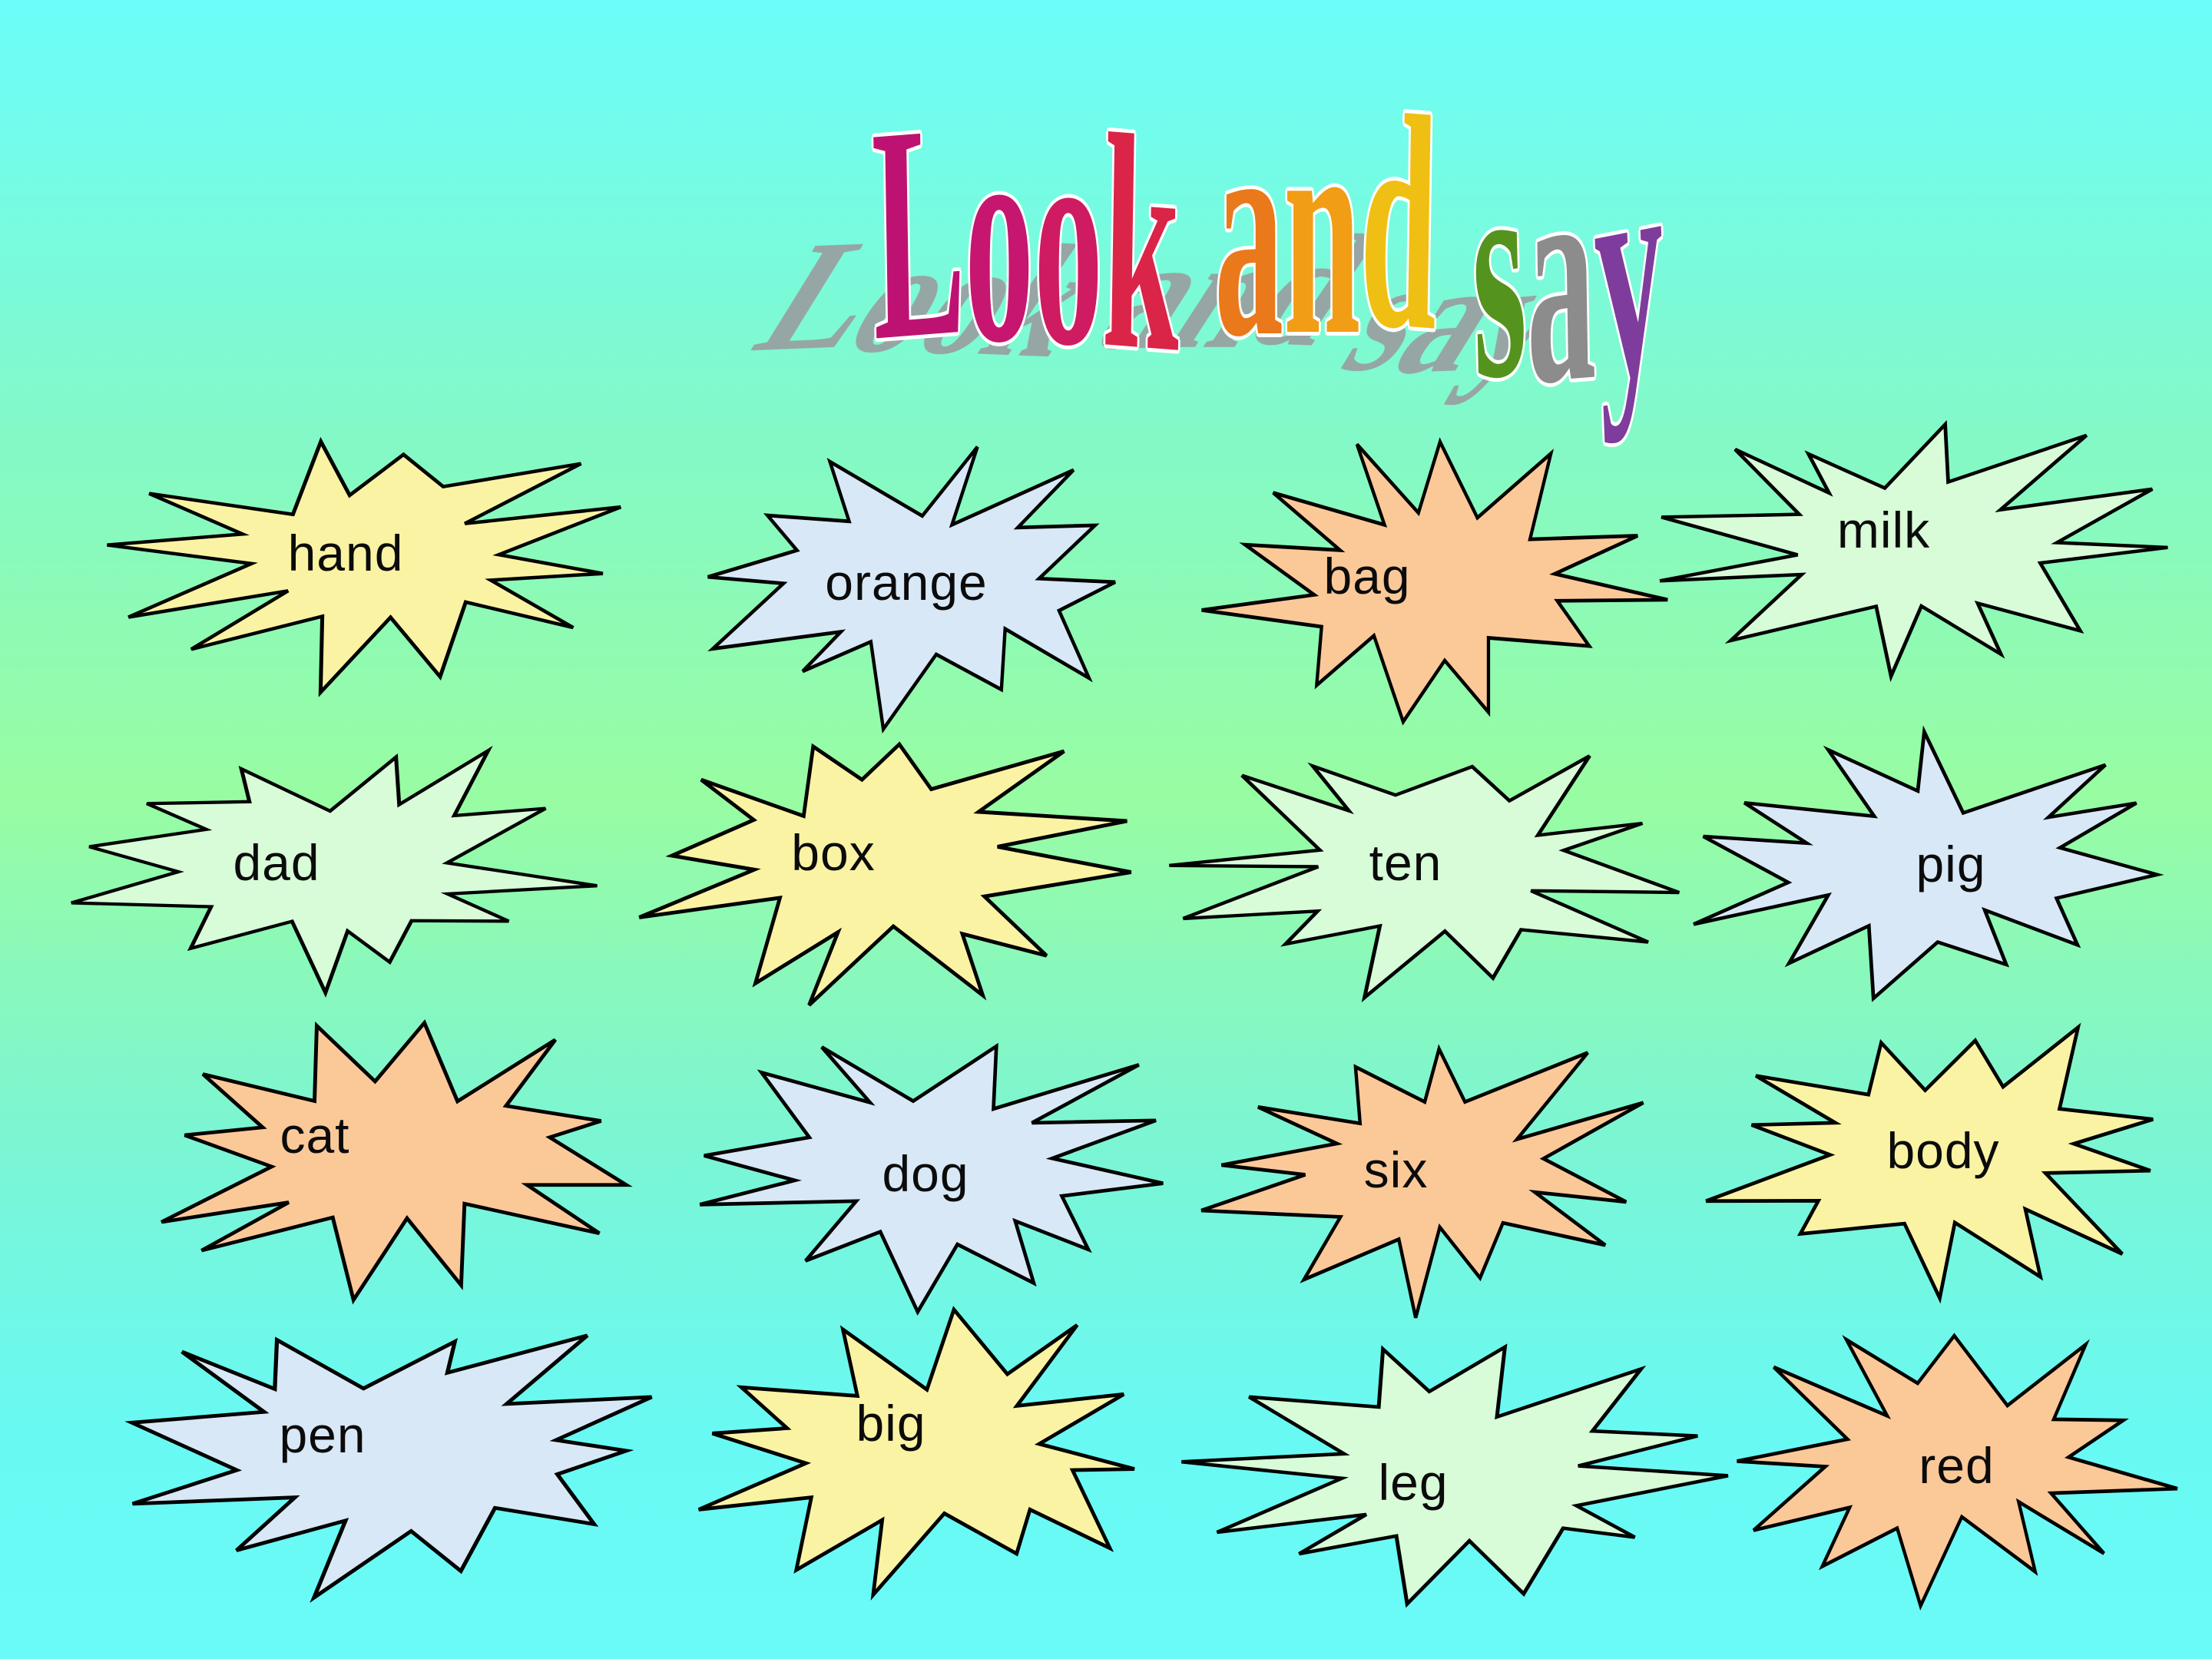  I want to click on word-label: leg, so click(1413, 1483).